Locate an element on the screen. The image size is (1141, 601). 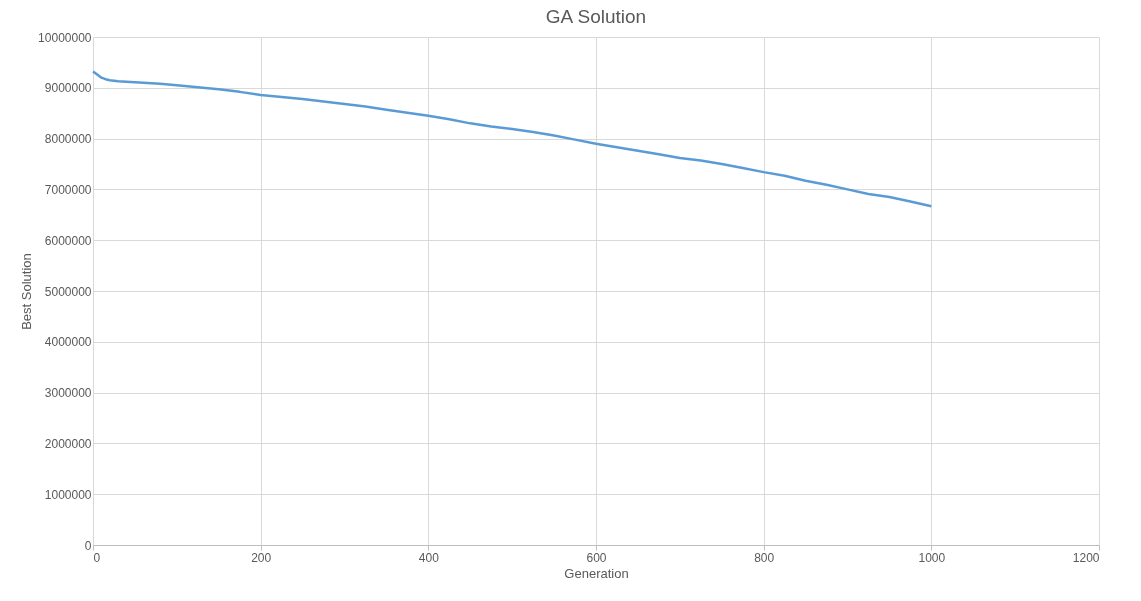
y-tick-label: 5000000 is located at coordinates (68, 291).